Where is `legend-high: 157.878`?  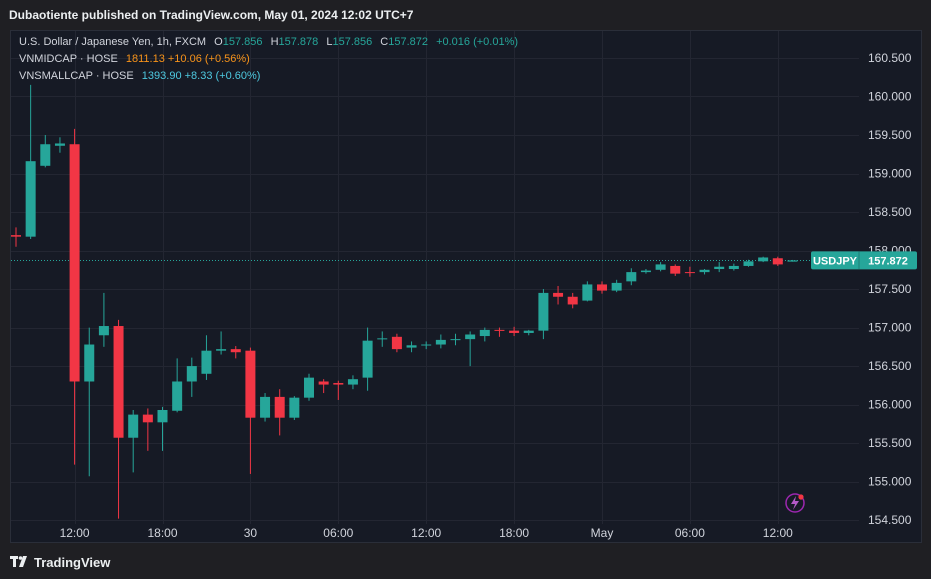 legend-high: 157.878 is located at coordinates (298, 42).